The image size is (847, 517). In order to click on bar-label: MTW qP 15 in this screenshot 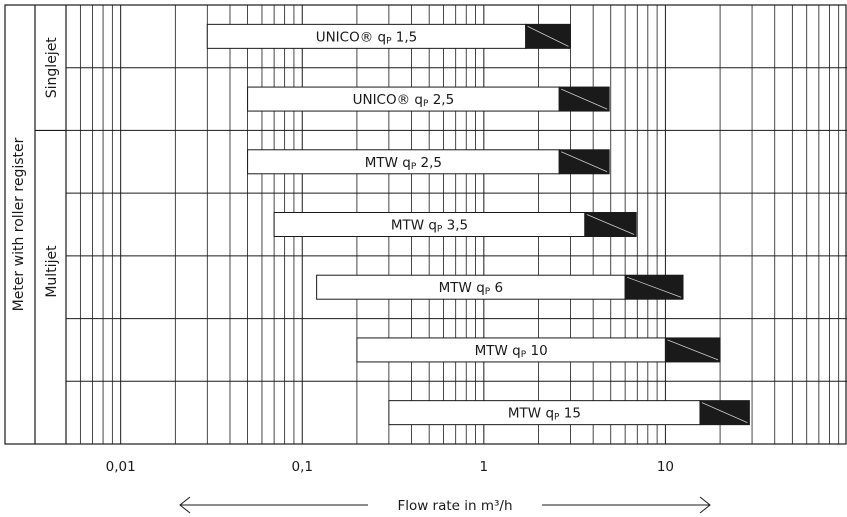, I will do `click(544, 414)`.